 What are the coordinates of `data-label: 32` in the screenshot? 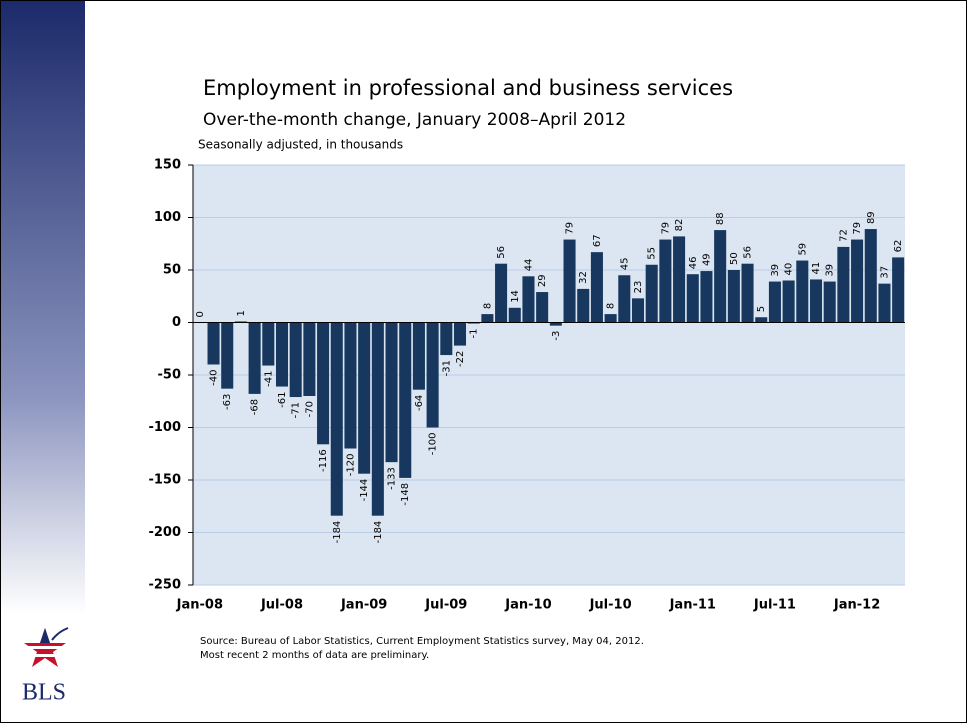 It's located at (583, 277).